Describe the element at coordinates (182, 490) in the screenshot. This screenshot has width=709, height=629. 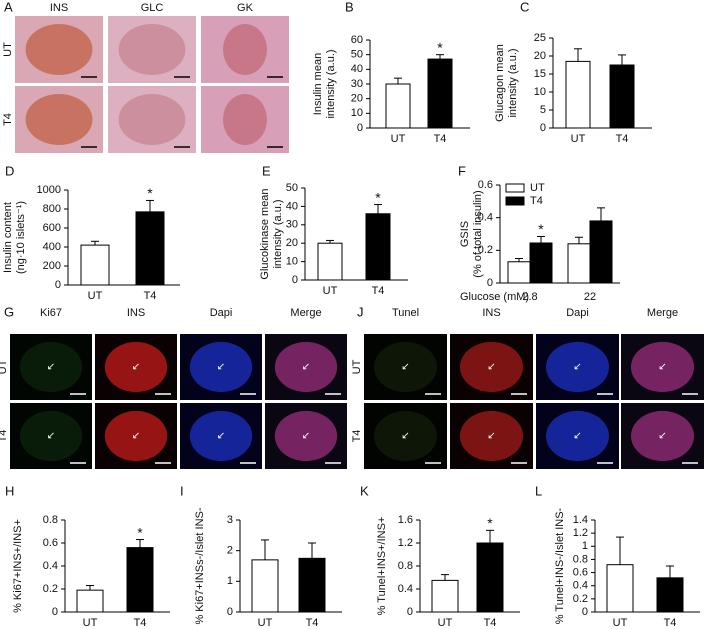
I see `panel-letter: I` at that location.